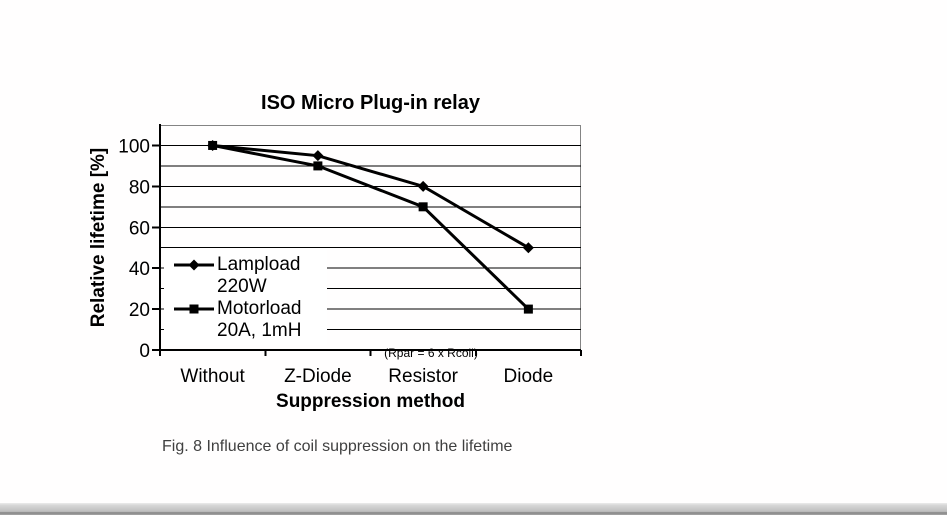 The height and width of the screenshot is (515, 947). Describe the element at coordinates (370, 401) in the screenshot. I see `x-axis-title: Suppression method` at that location.